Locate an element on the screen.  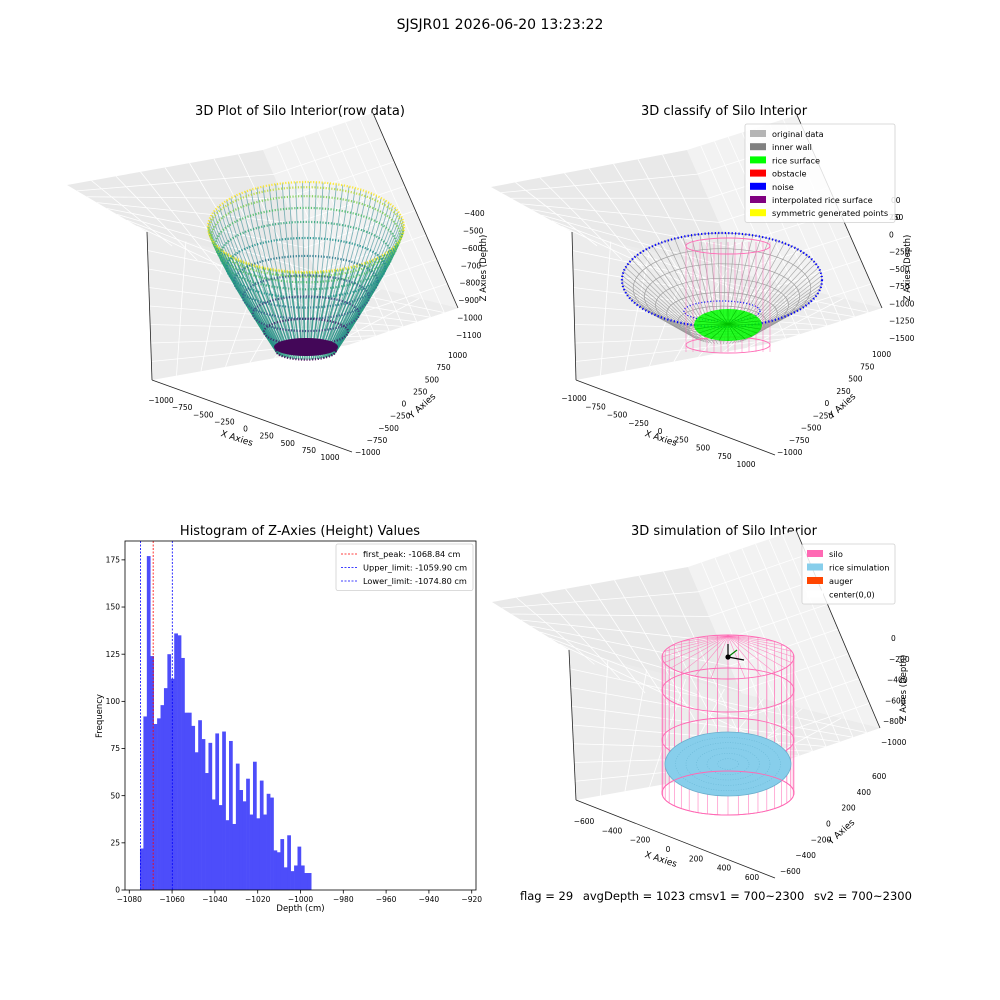
p4-y-tick: −600 is located at coordinates (790, 871).